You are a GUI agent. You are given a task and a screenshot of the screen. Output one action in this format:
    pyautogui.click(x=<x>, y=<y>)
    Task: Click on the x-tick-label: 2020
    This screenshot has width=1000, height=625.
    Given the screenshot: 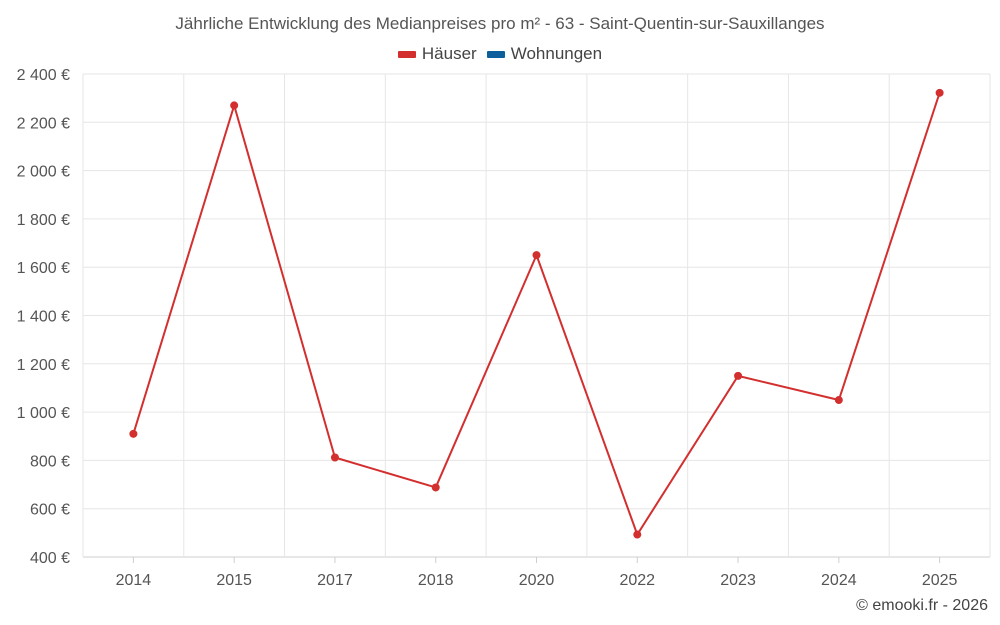 What is the action you would take?
    pyautogui.click(x=537, y=580)
    